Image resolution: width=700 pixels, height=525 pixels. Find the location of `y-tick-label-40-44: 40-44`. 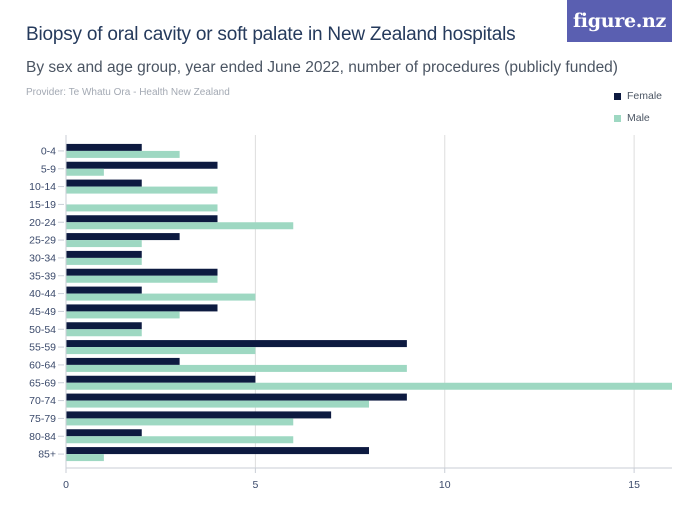

y-tick-label-40-44: 40-44 is located at coordinates (42, 294).